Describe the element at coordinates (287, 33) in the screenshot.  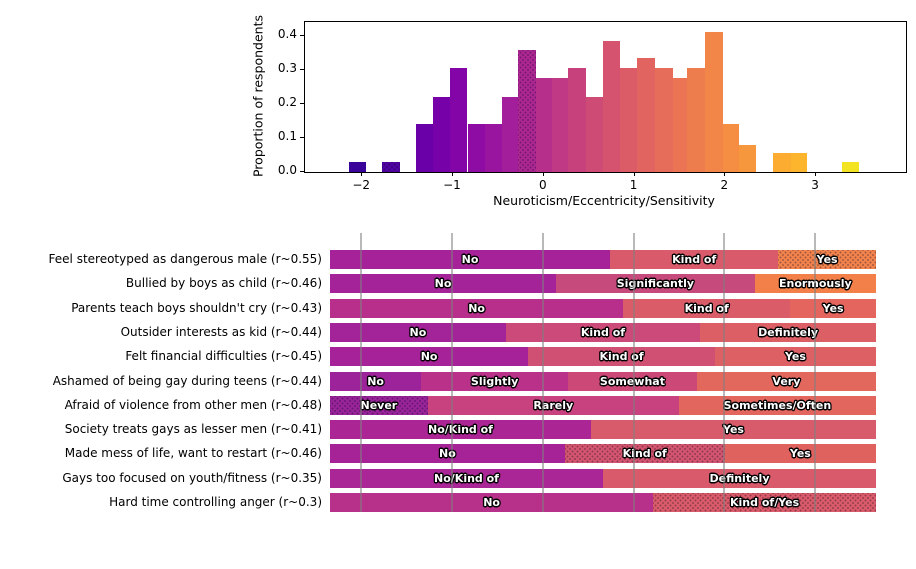
I see `y-tick-label: 0.4` at that location.